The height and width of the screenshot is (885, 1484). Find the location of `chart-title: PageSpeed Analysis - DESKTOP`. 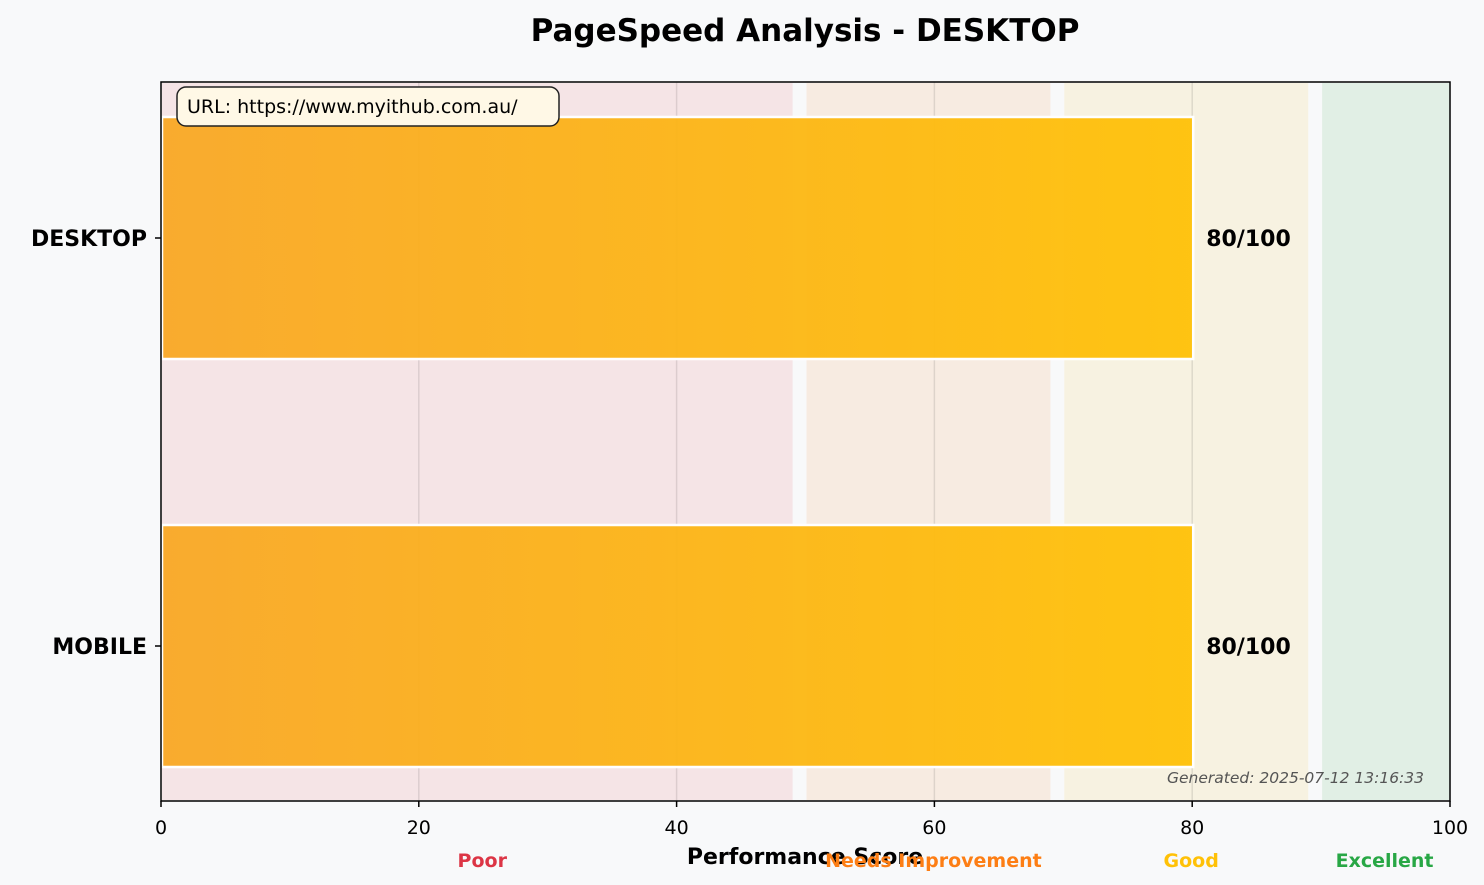

chart-title: PageSpeed Analysis - DESKTOP is located at coordinates (805, 31).